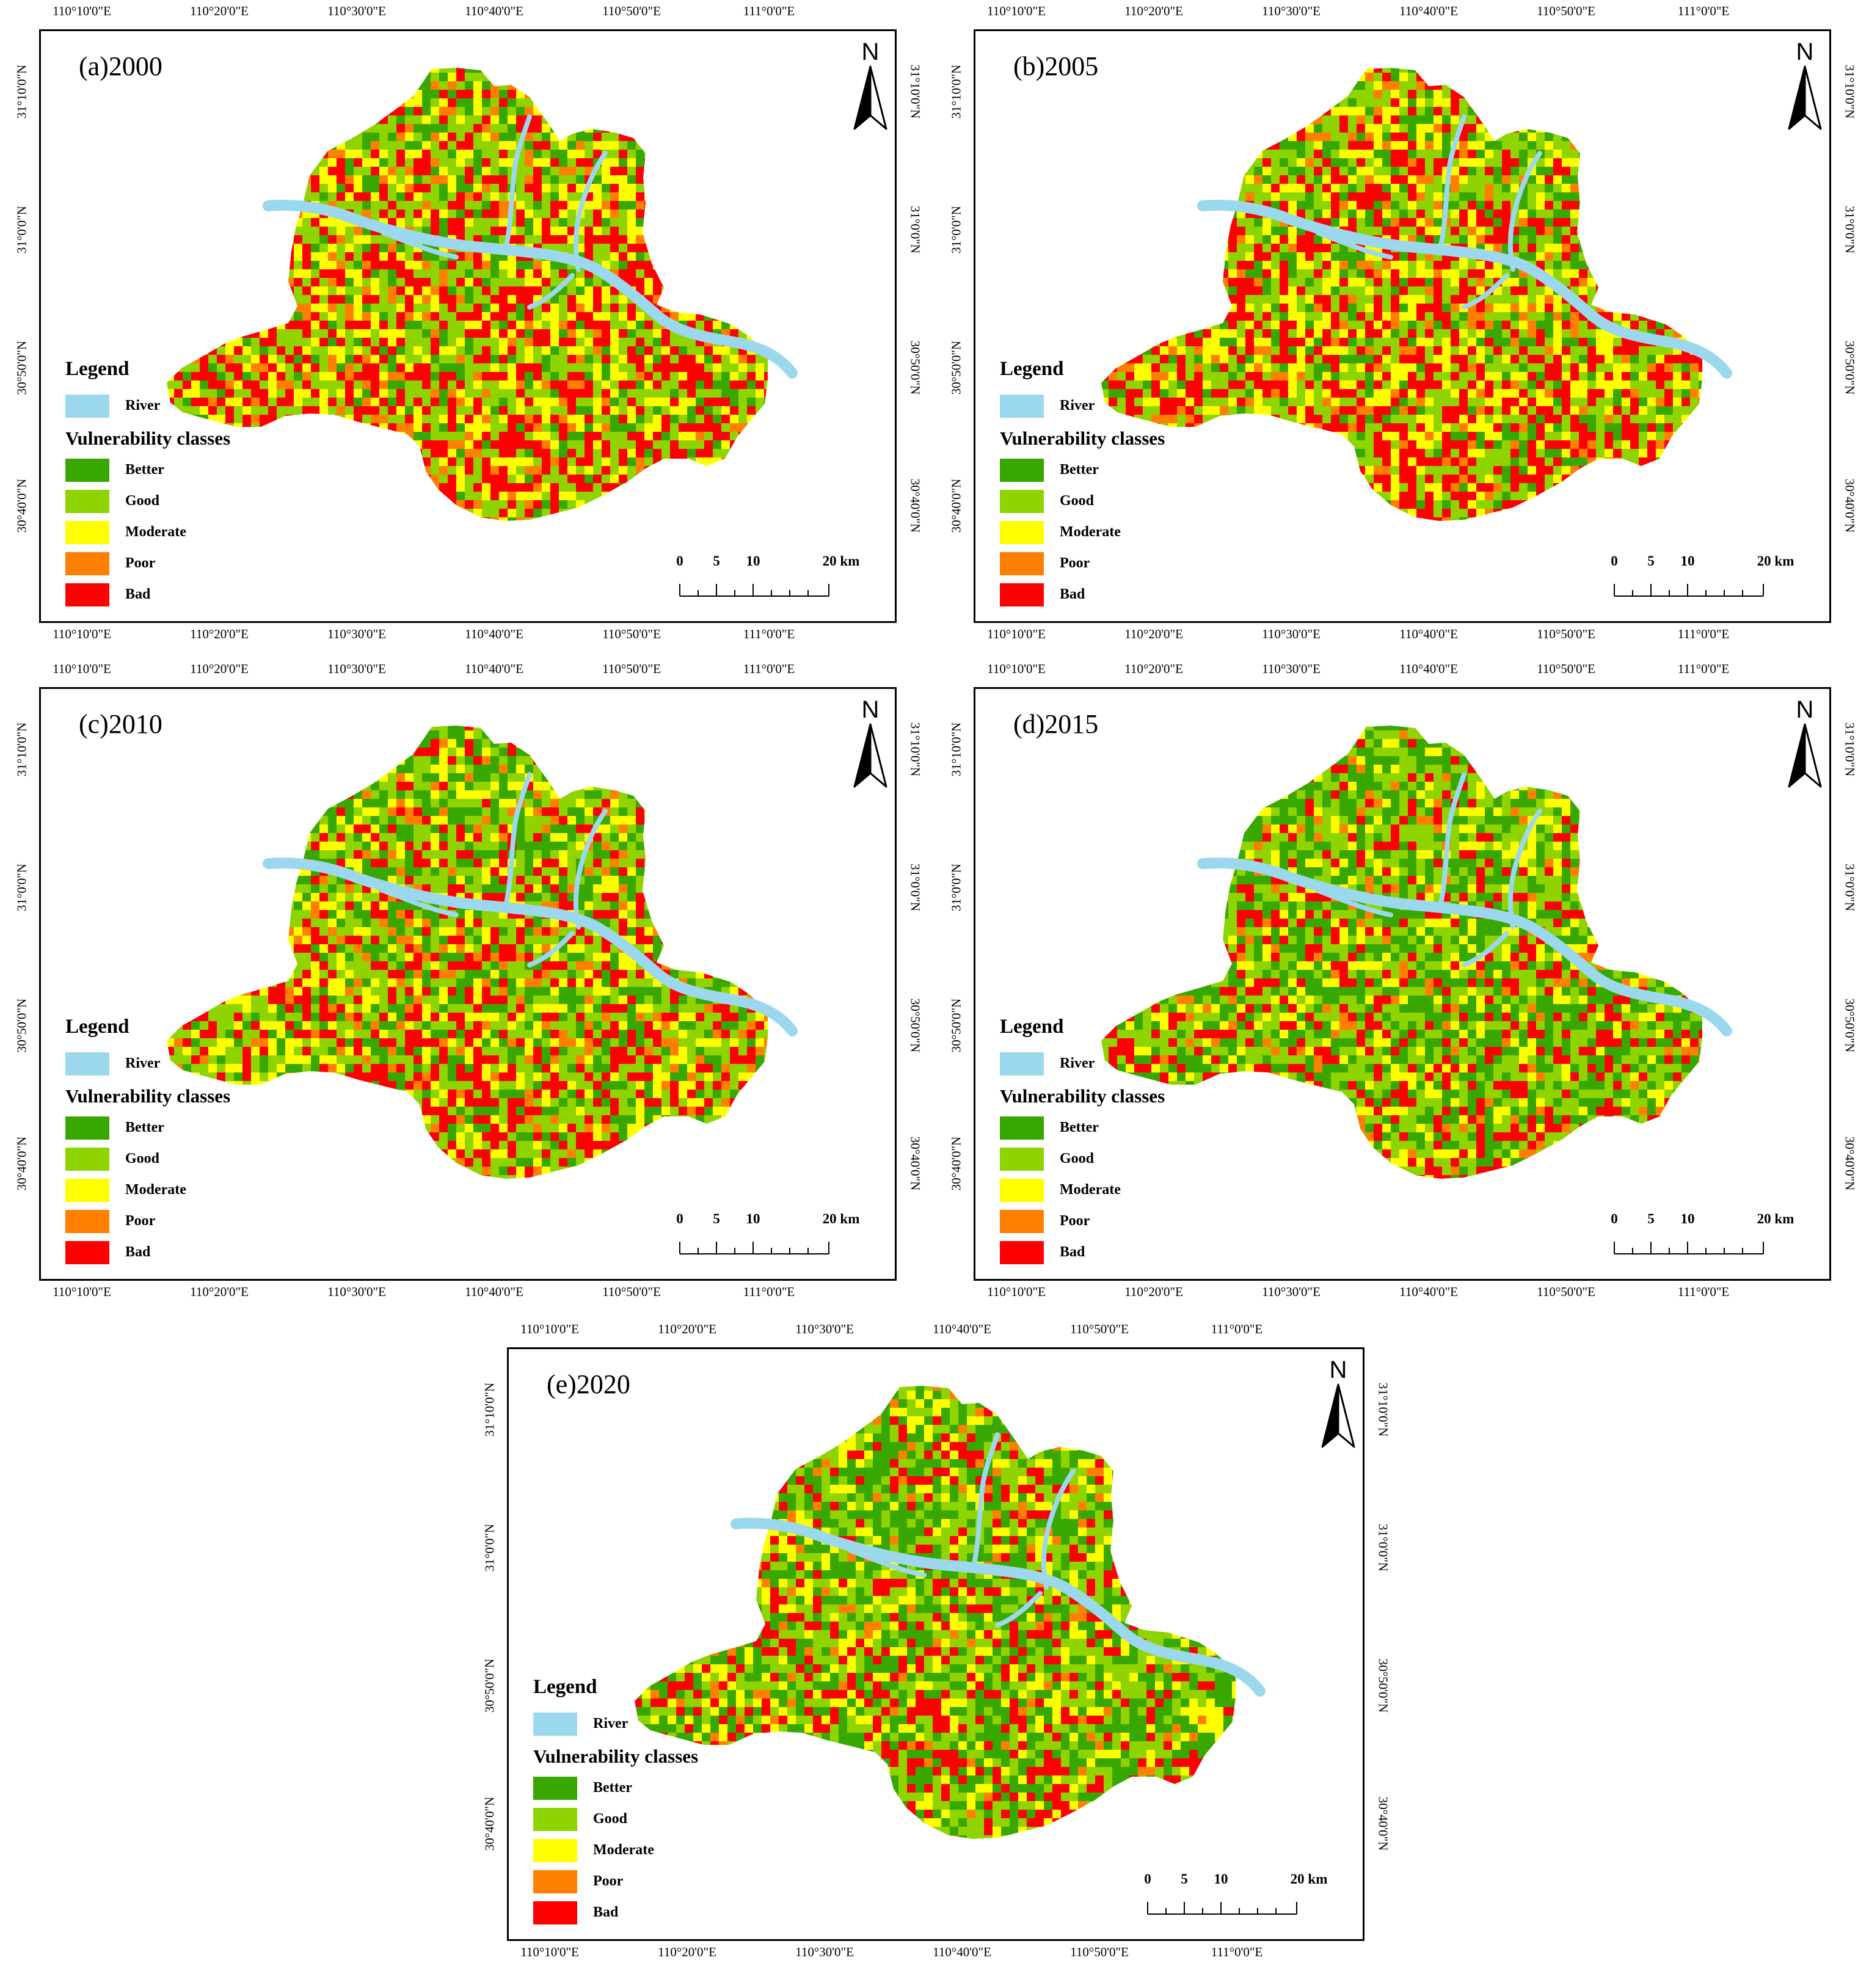 The width and height of the screenshot is (1869, 1988). Describe the element at coordinates (82, 634) in the screenshot. I see `lon-tick-bottom: 110°10'0"E` at that location.